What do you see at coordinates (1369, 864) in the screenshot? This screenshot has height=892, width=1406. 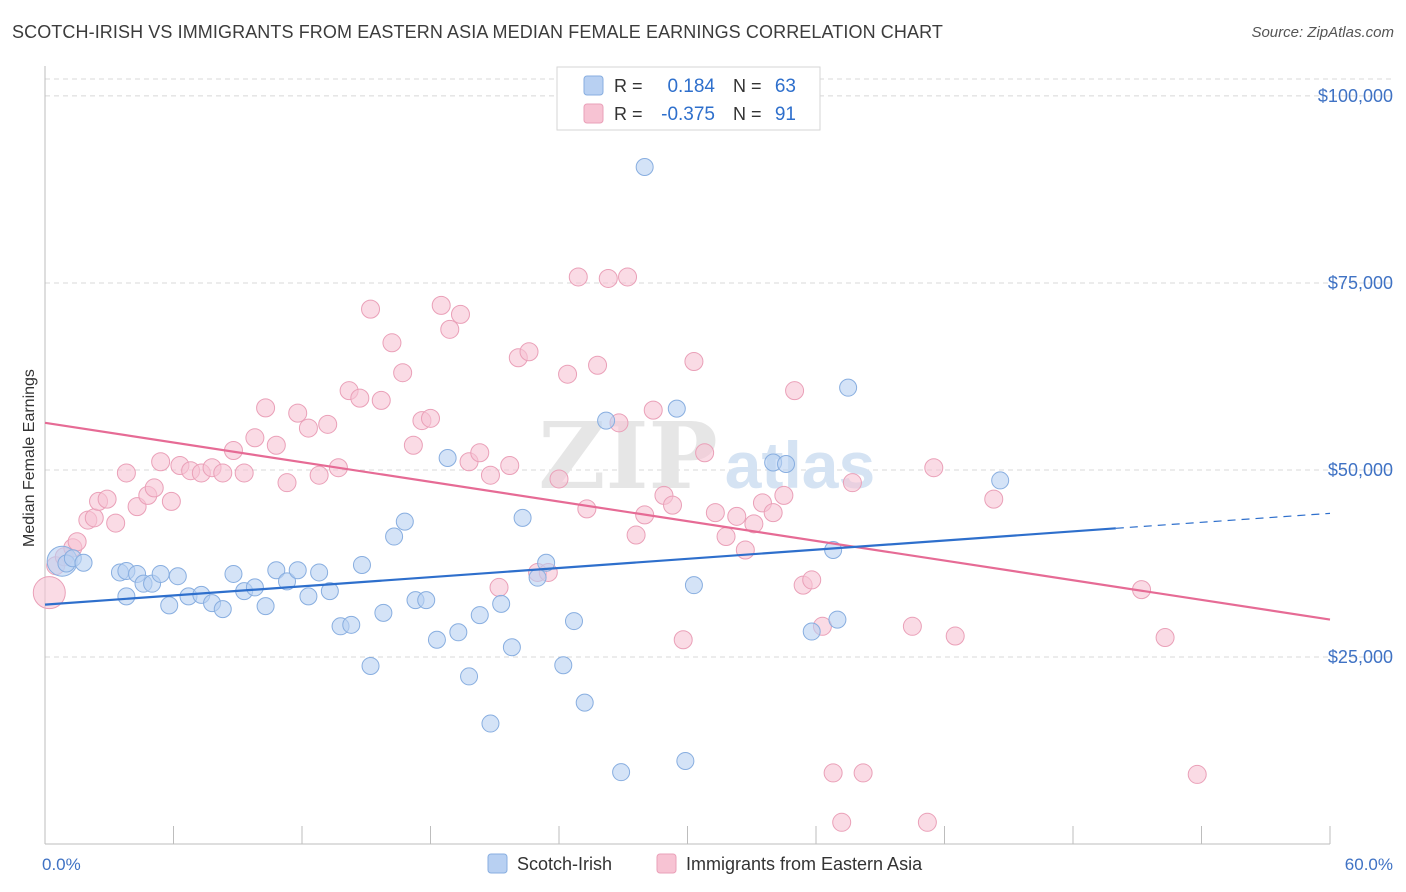 I see `x-tick-label-max: 60.0%` at bounding box center [1369, 864].